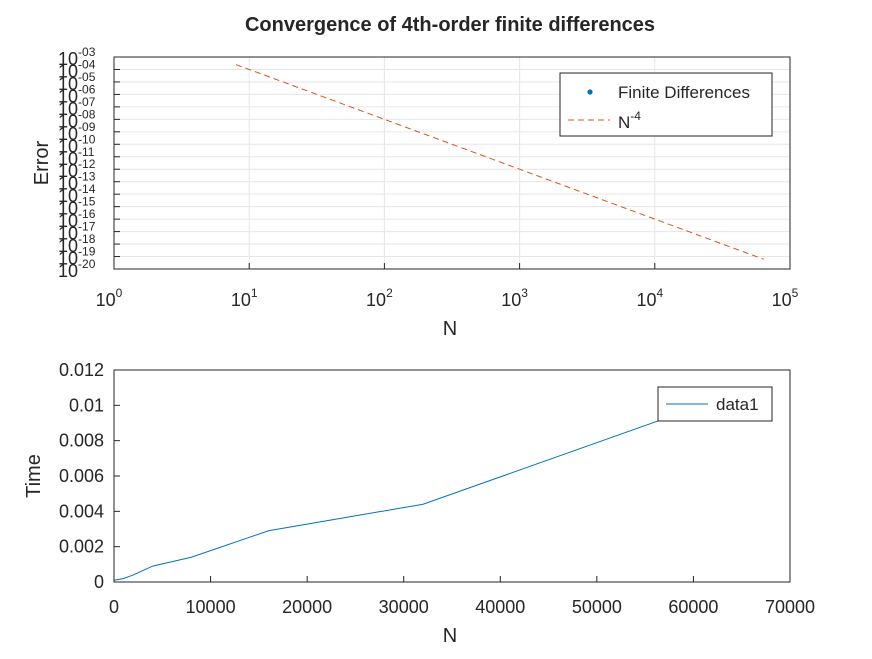  I want to click on y-tick-label: 10-17, so click(77, 232).